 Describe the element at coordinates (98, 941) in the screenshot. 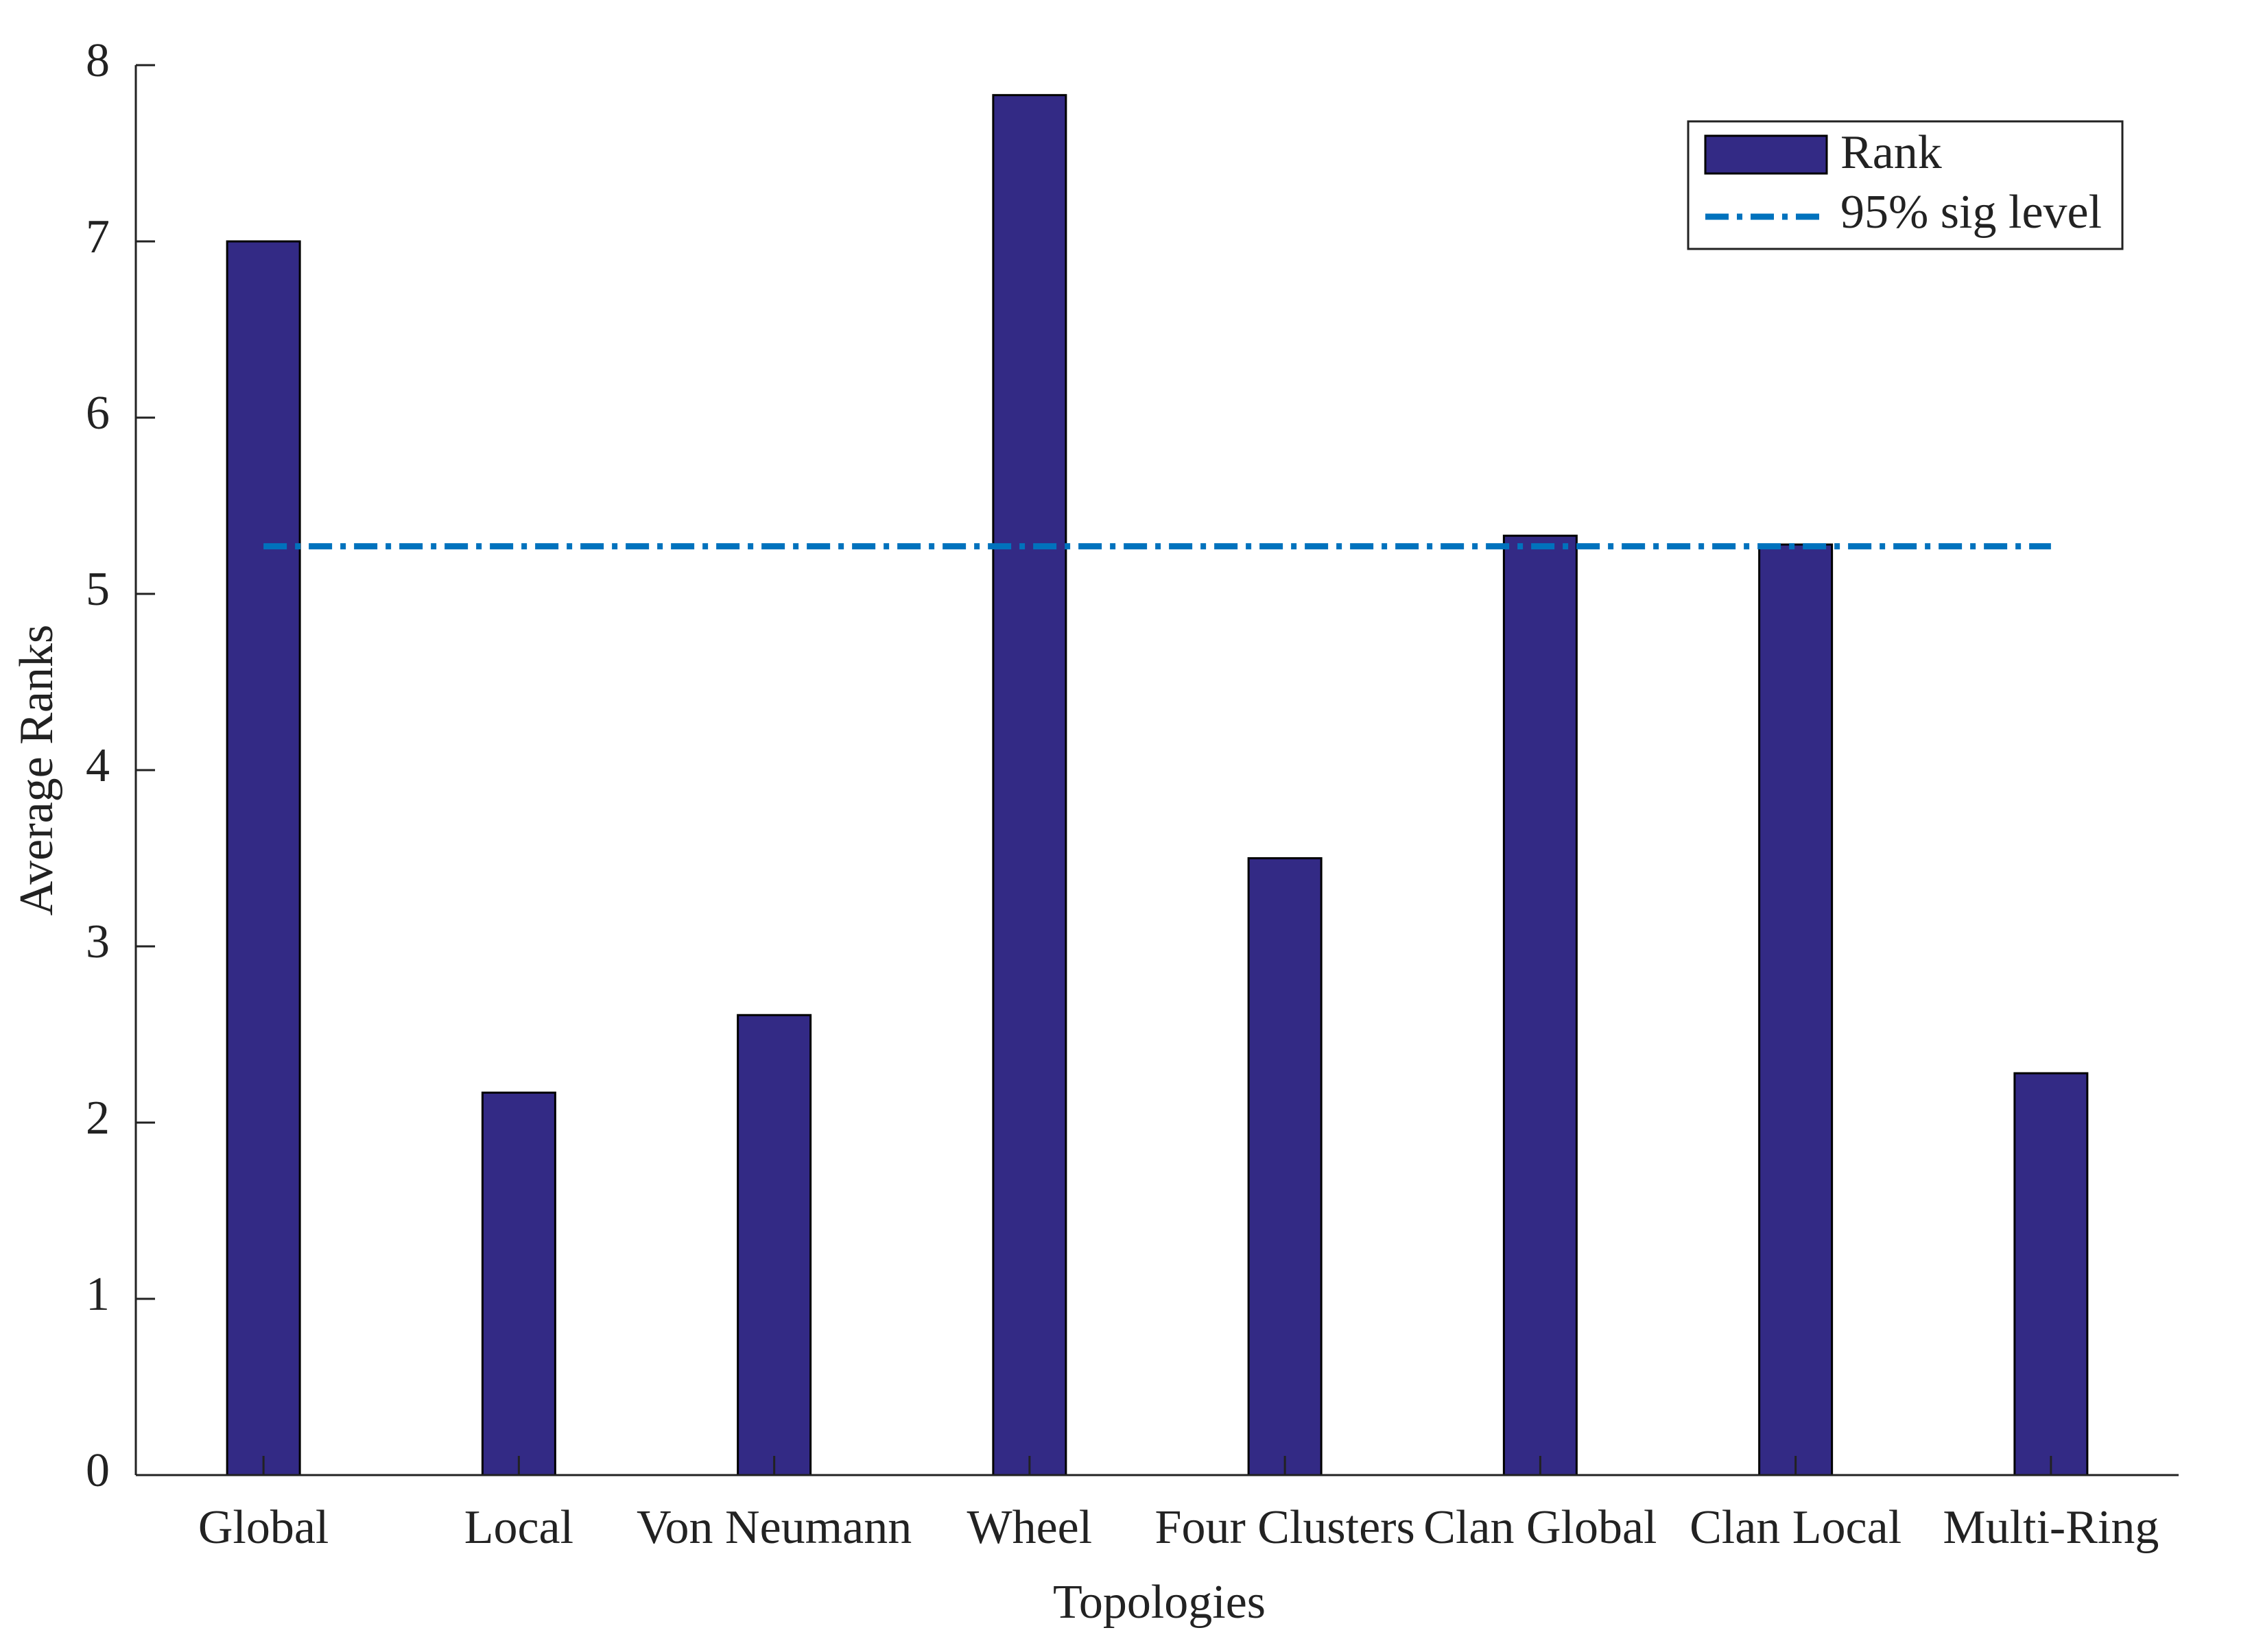

I see `y-tick-label: 3` at that location.